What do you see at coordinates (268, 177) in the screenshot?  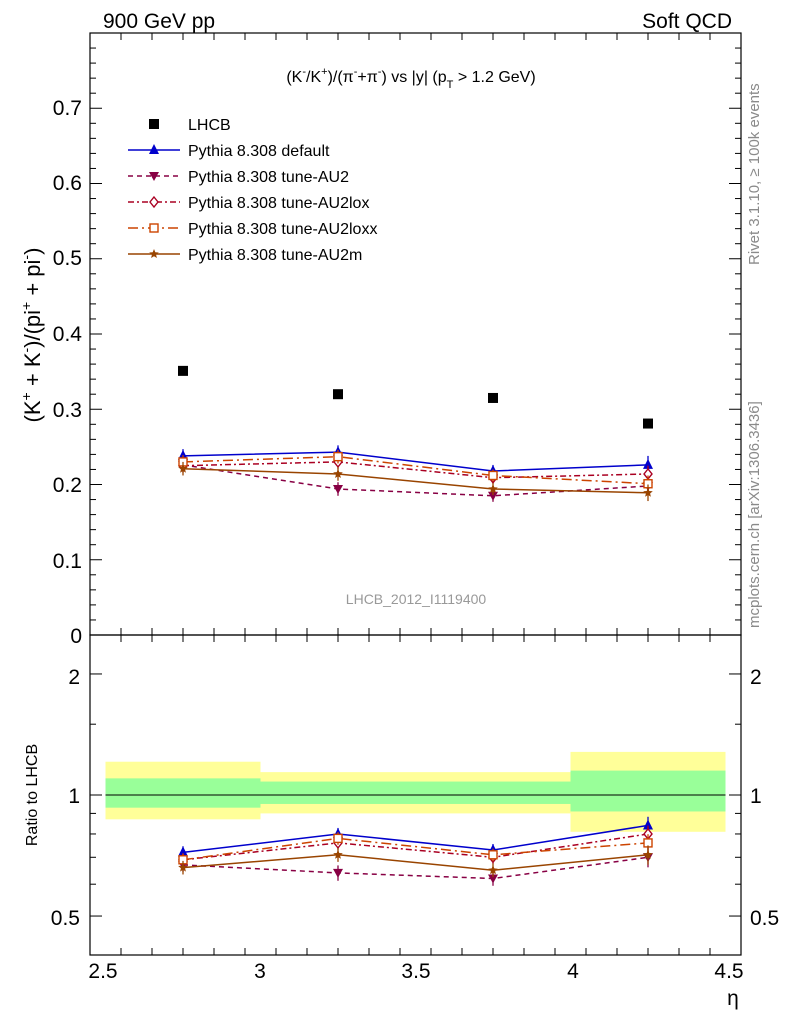 I see `legend-label-pythia-8-308-tune-au2: Pythia 8.308 tune-AU2` at bounding box center [268, 177].